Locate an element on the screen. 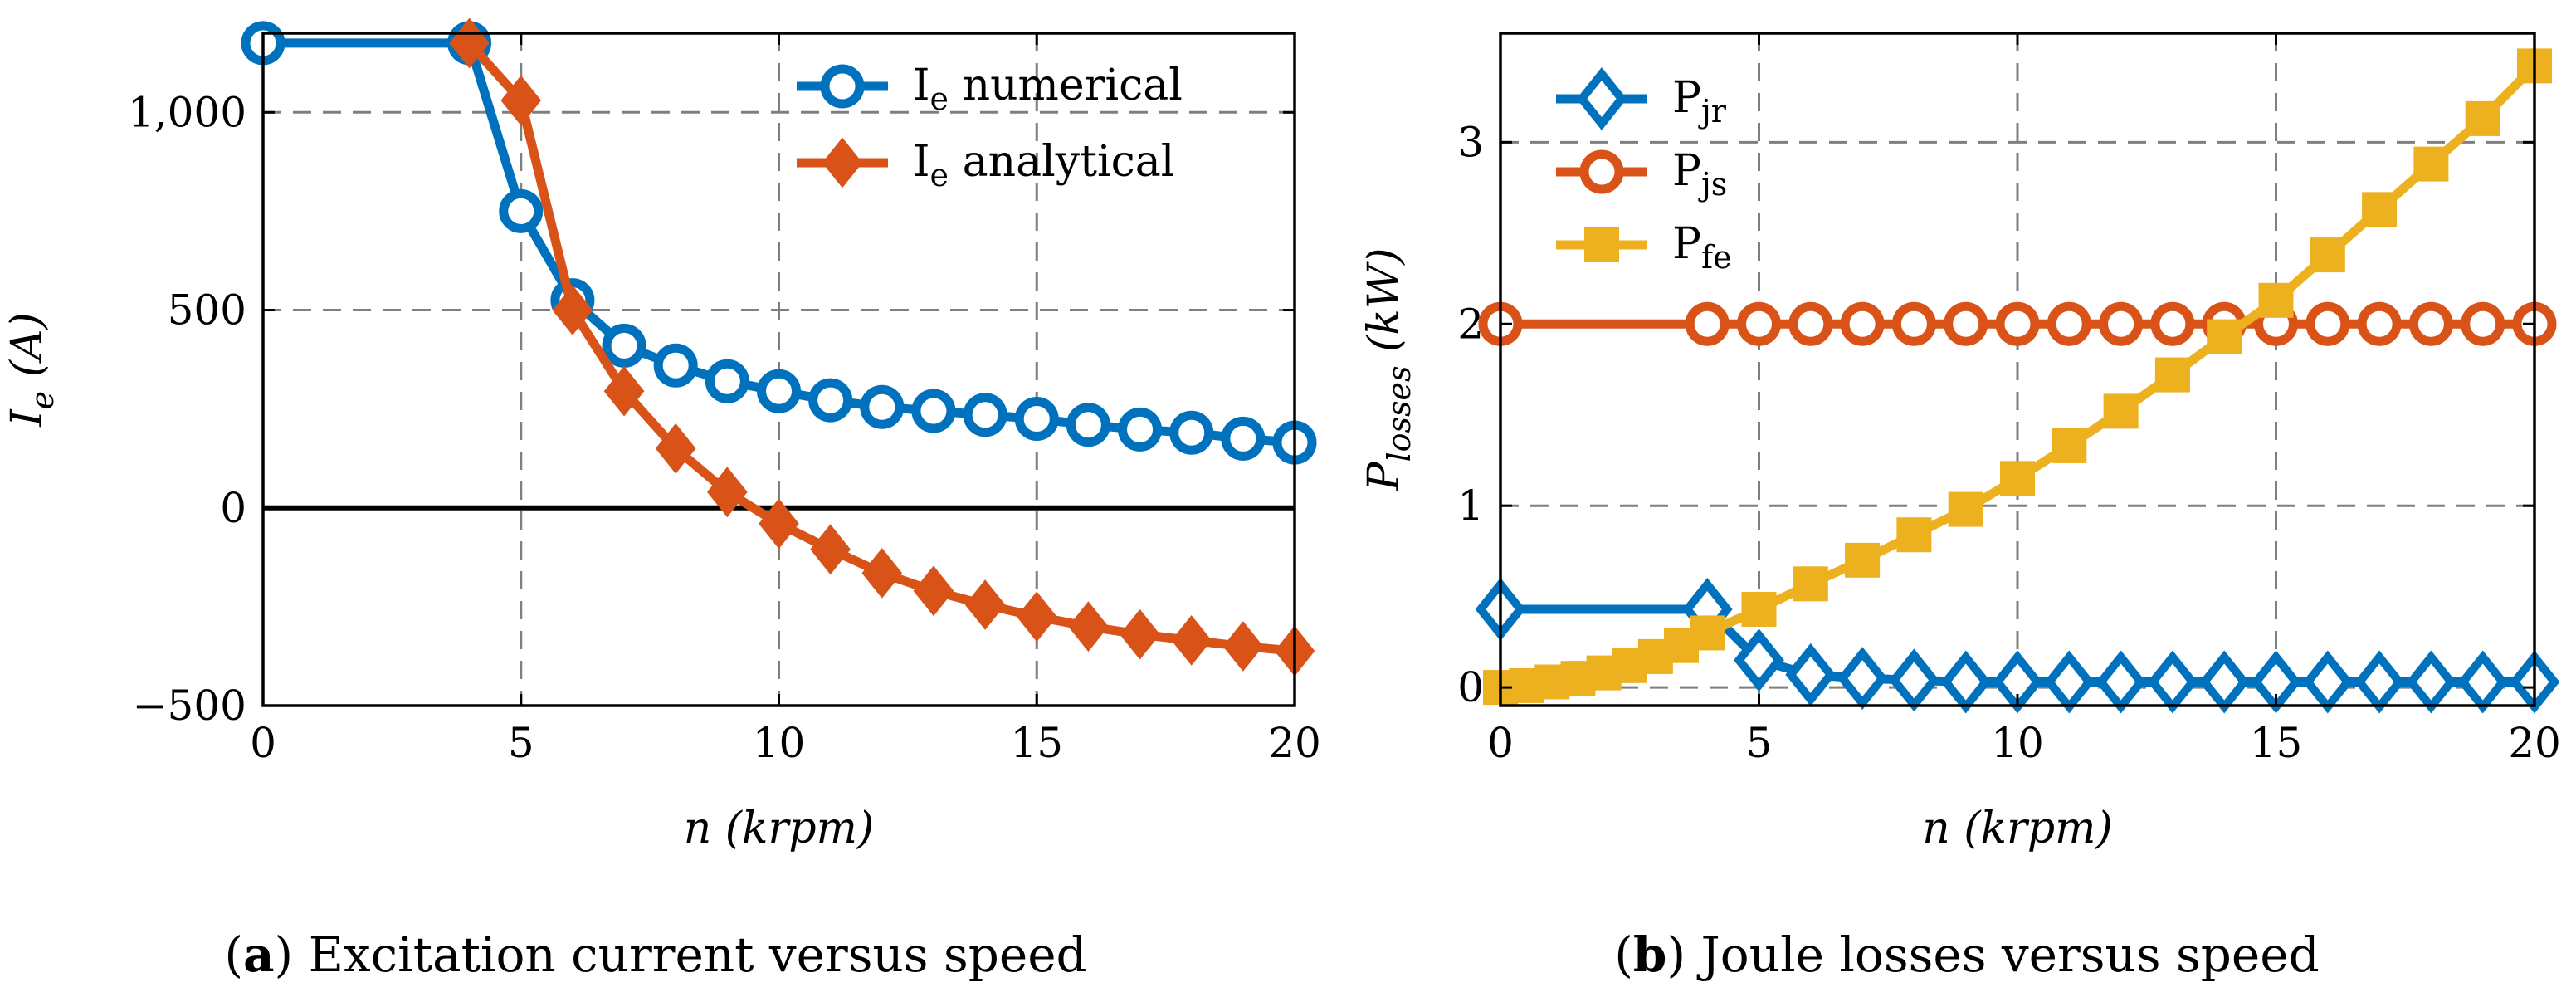  y-axis-label: Plosses (kW) is located at coordinates (1388, 369).